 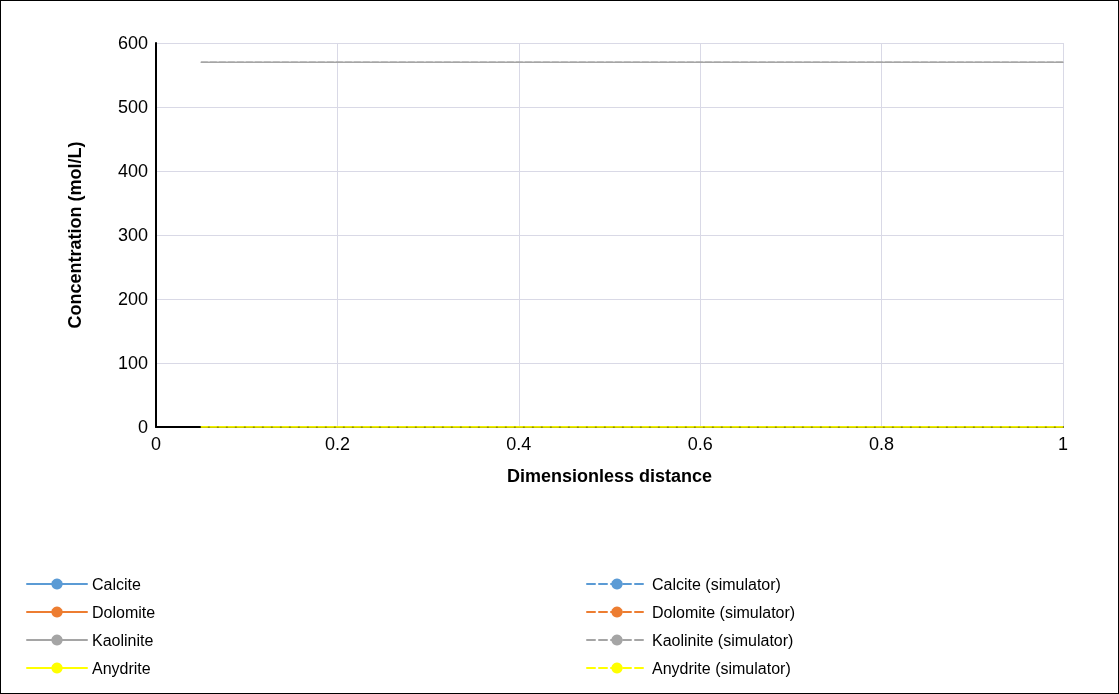 What do you see at coordinates (132, 363) in the screenshot?
I see `y-tick-label: 100` at bounding box center [132, 363].